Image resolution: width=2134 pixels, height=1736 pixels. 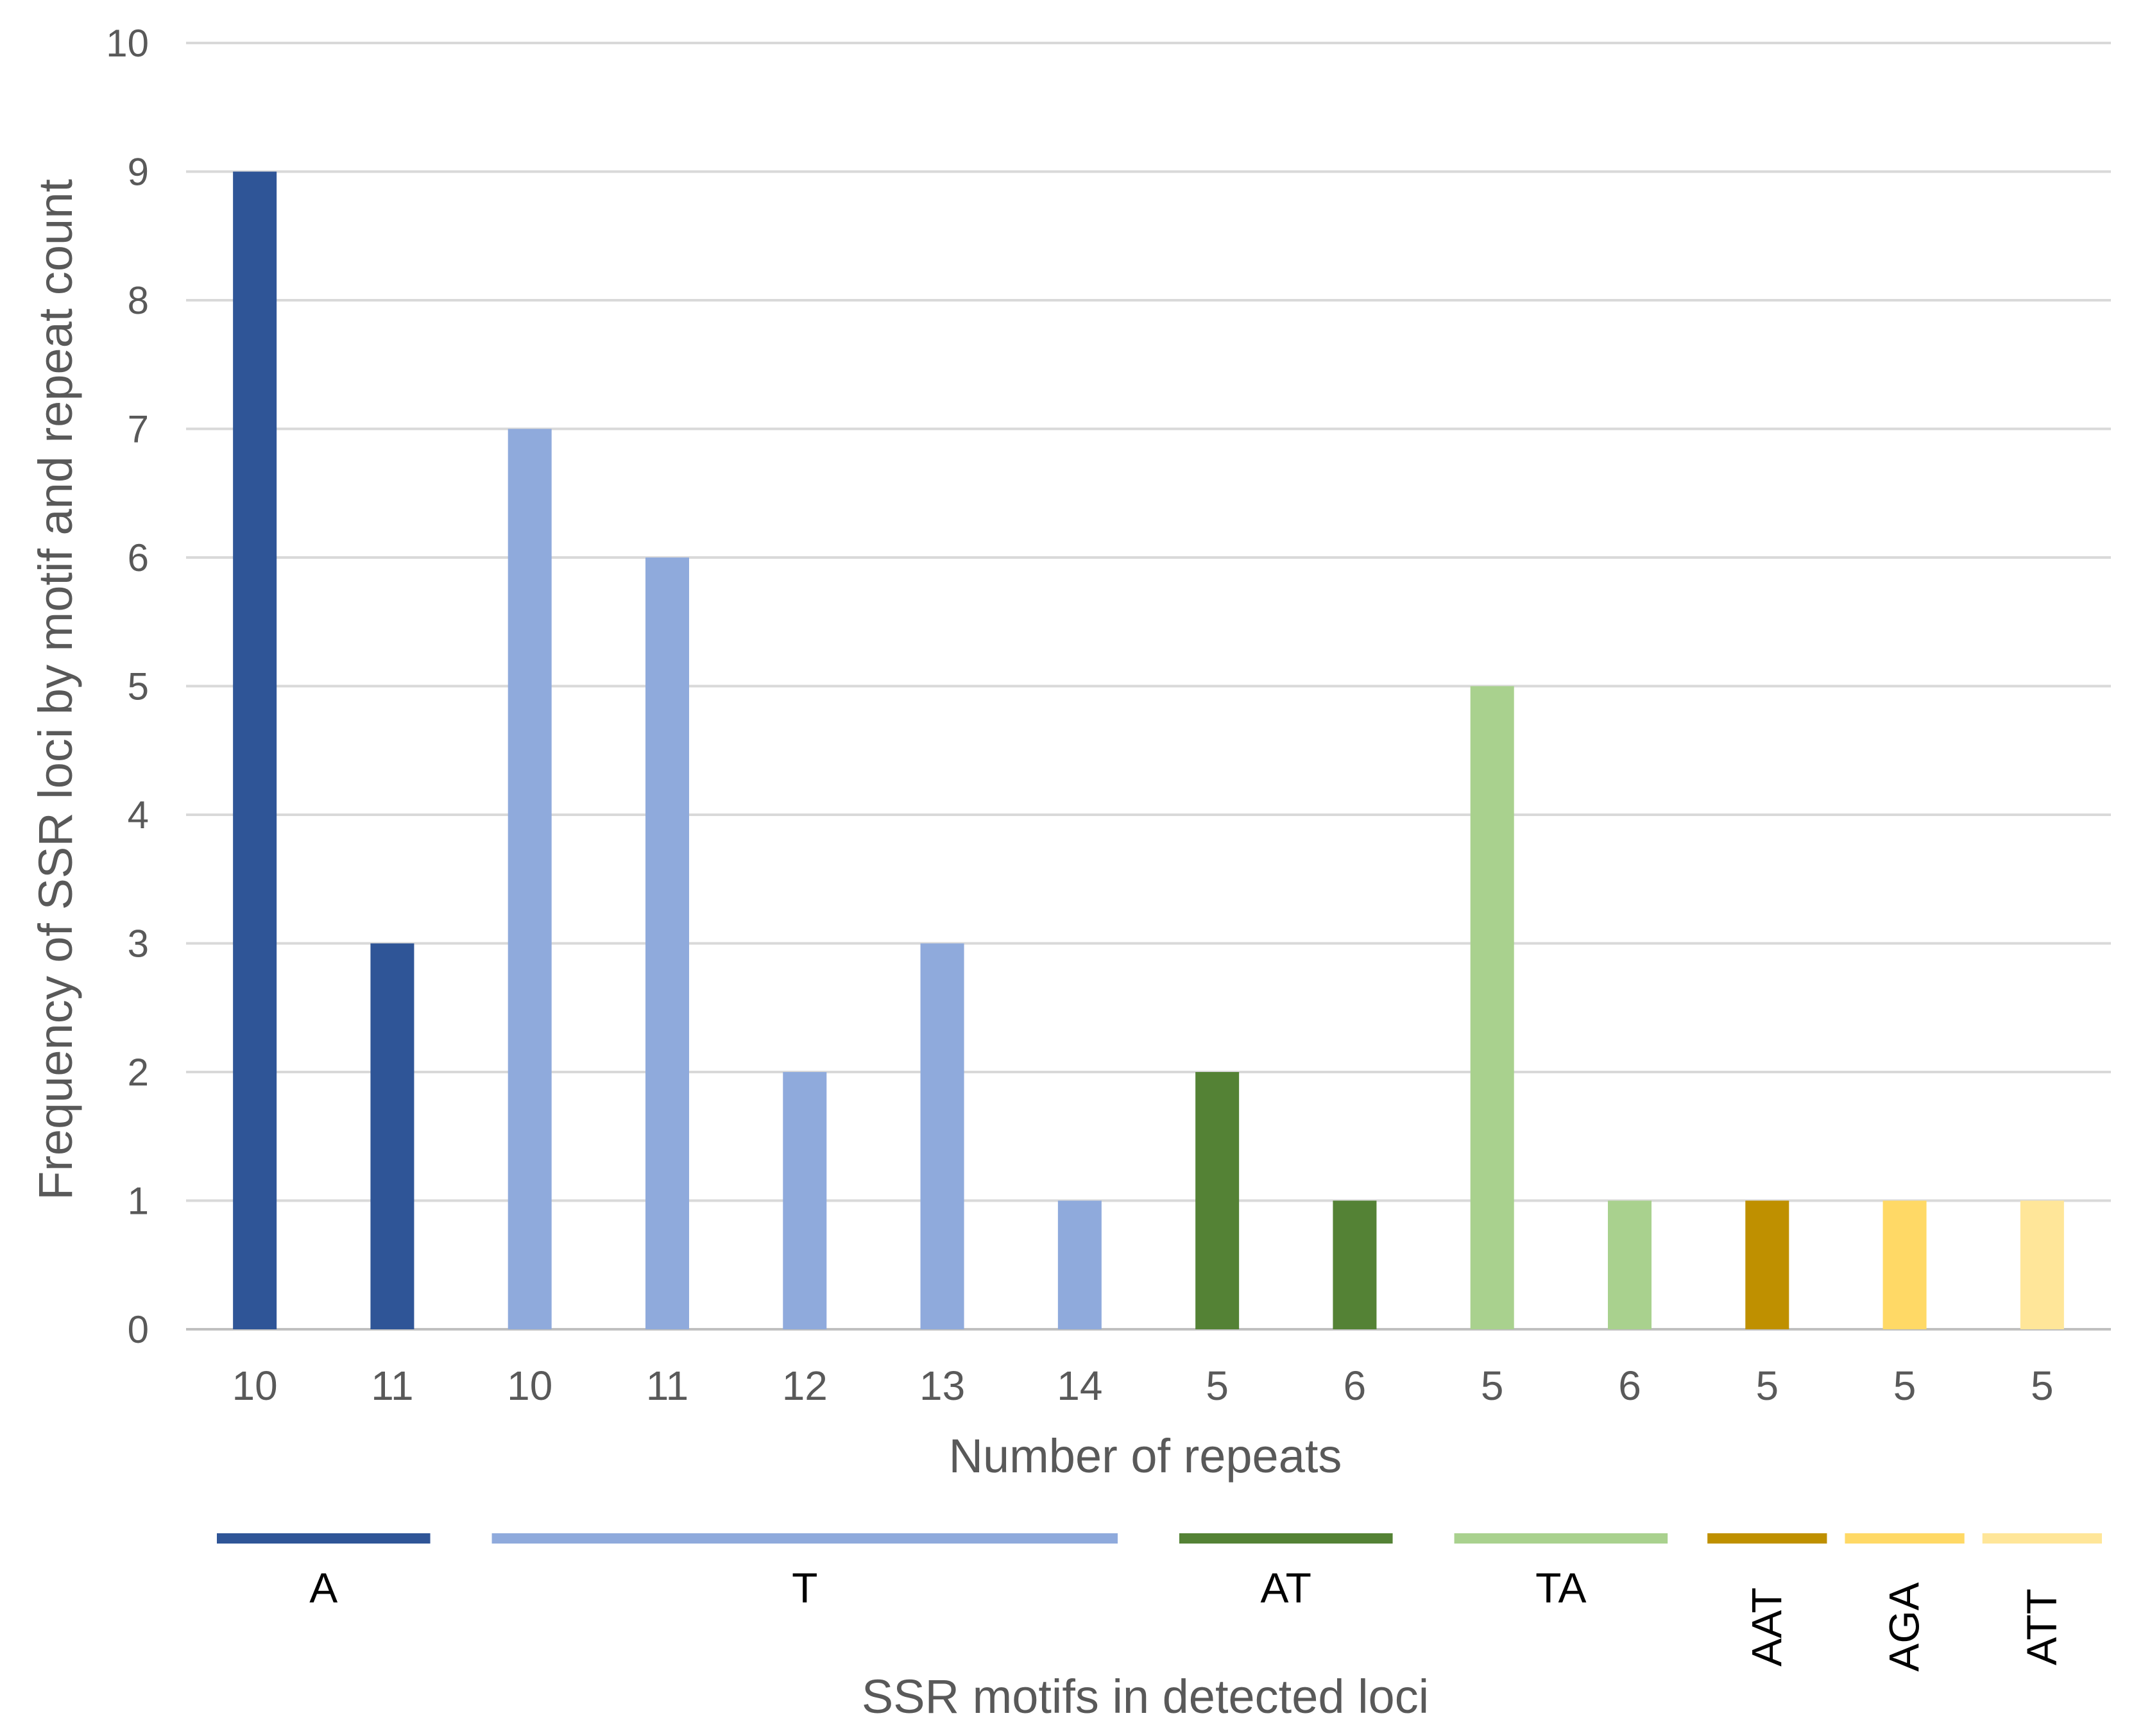 What do you see at coordinates (1560, 1588) in the screenshot?
I see `motif-label: TA` at bounding box center [1560, 1588].